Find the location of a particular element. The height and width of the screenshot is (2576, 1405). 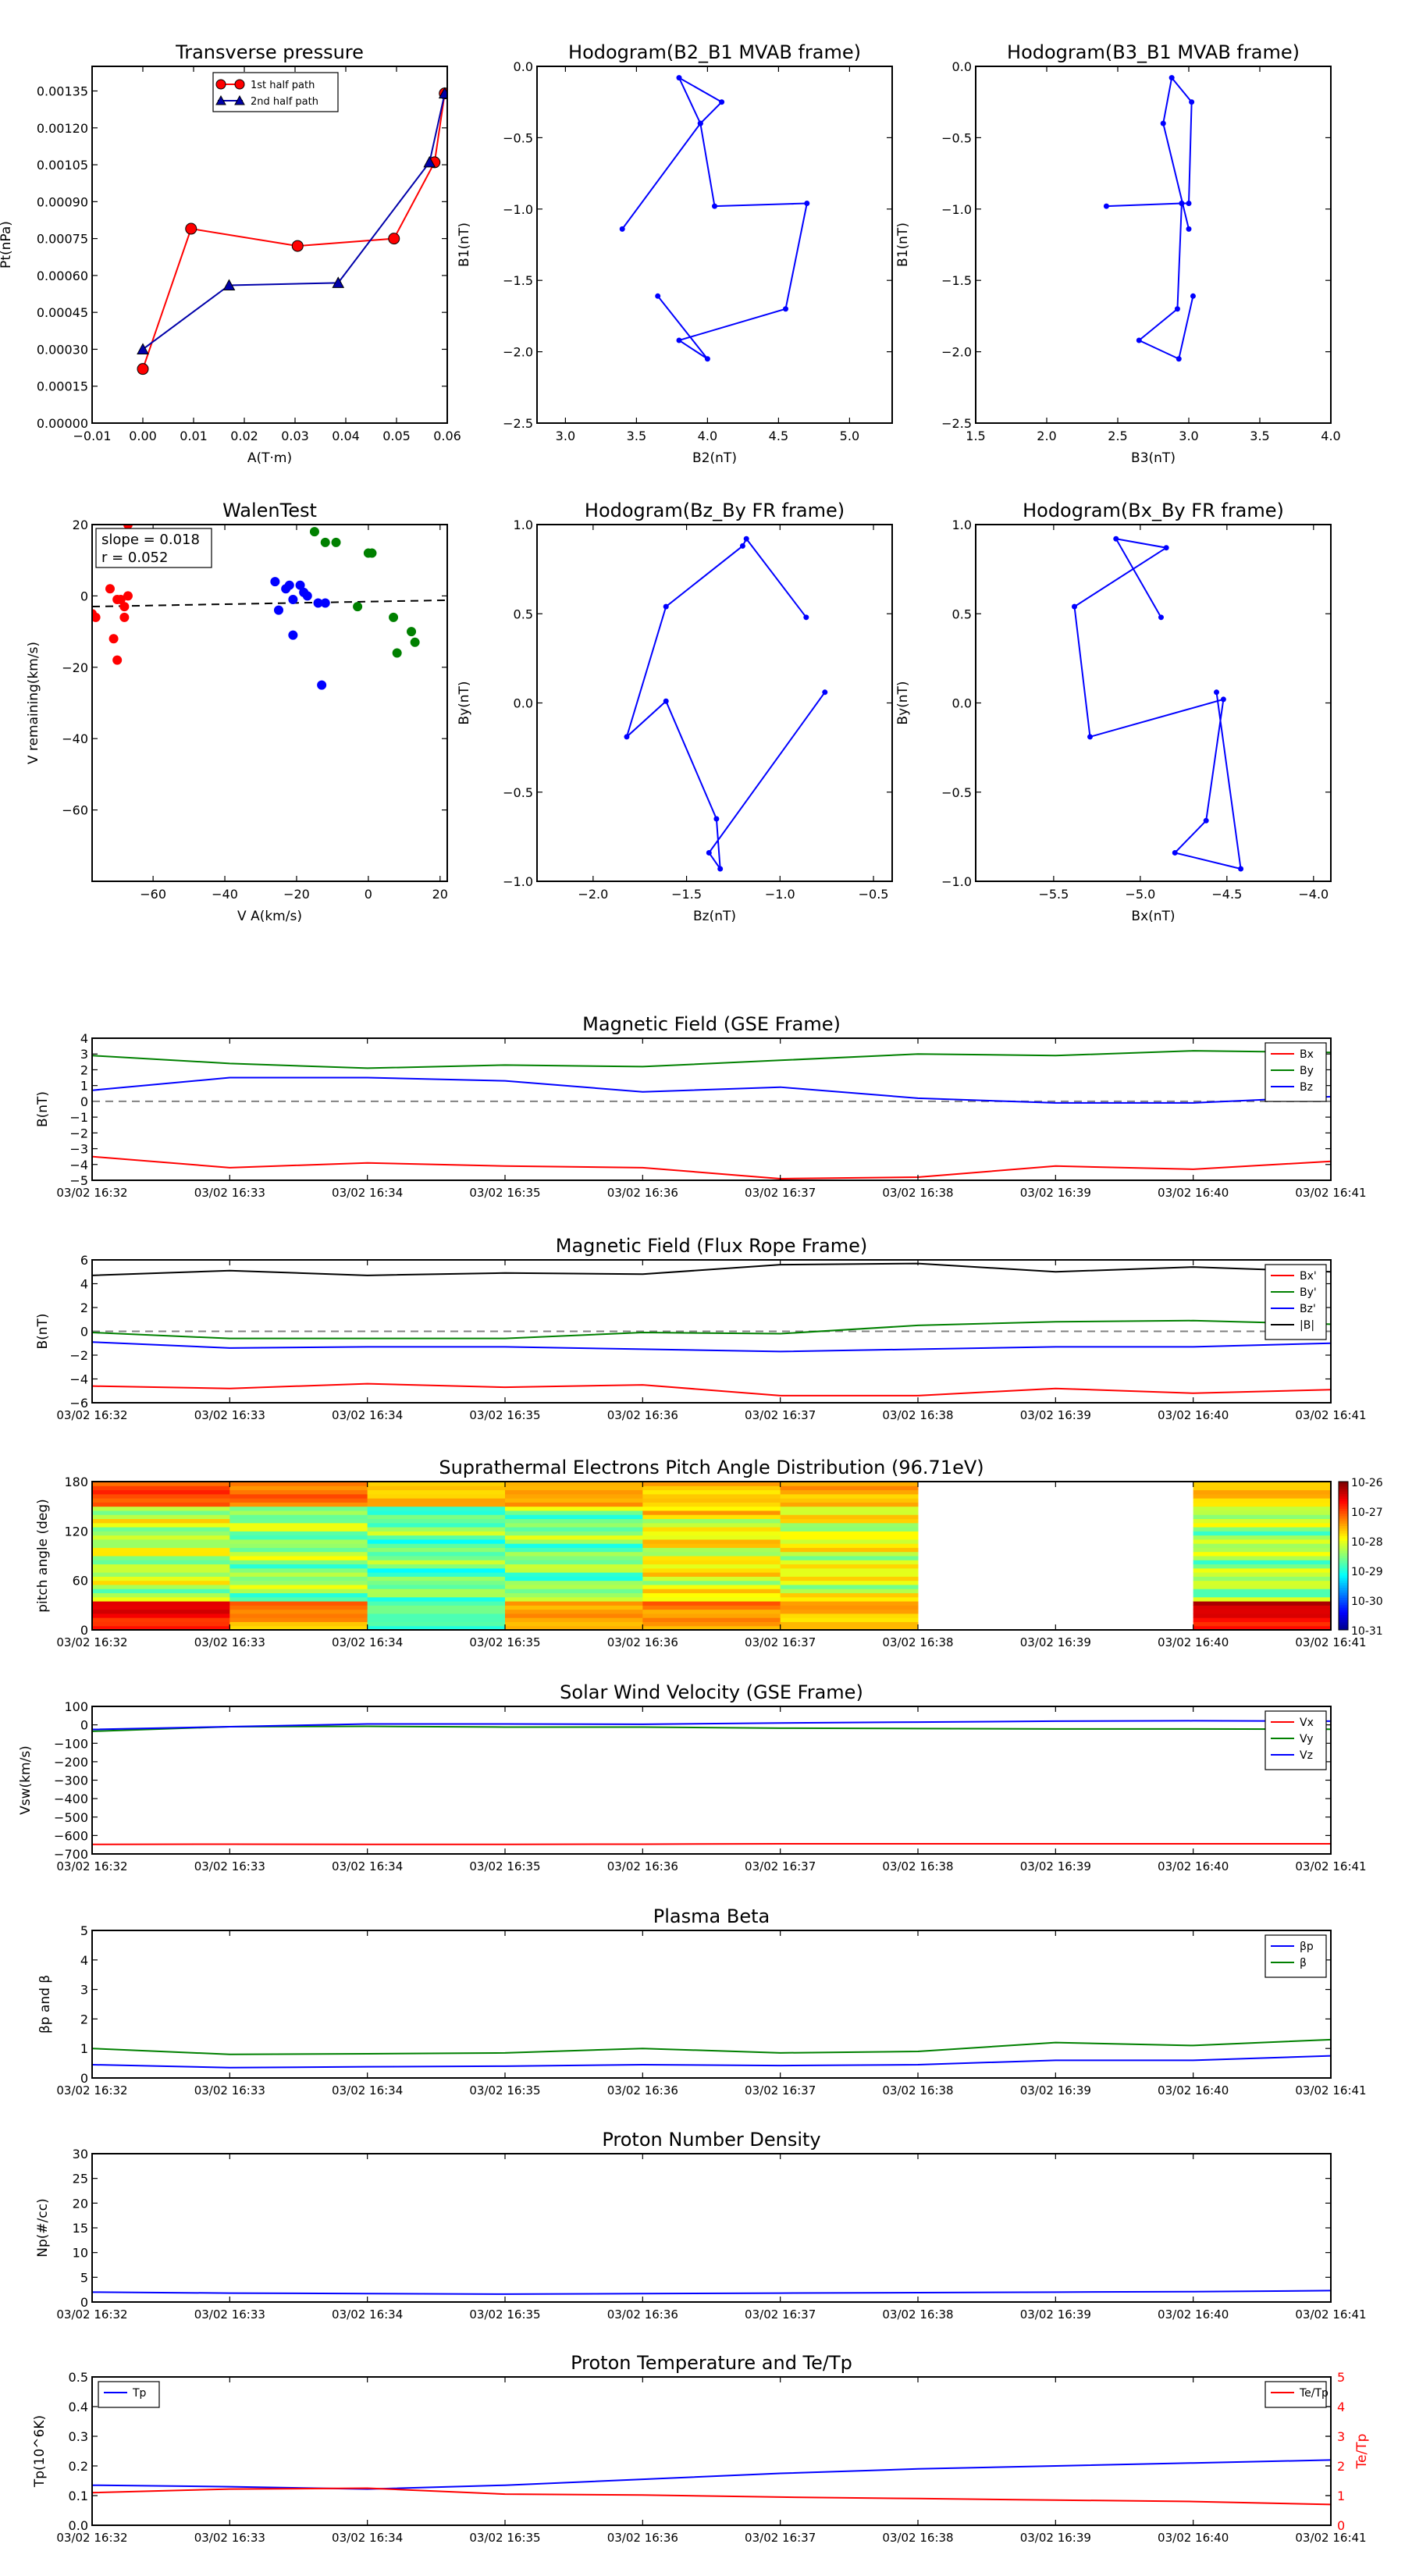

x-tick-label: 0.03 is located at coordinates (295, 436).